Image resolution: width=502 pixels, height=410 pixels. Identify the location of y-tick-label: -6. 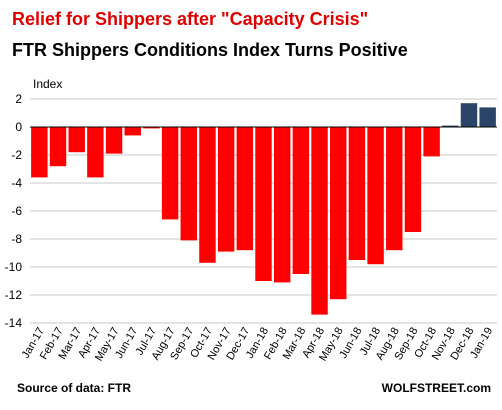
(16, 211).